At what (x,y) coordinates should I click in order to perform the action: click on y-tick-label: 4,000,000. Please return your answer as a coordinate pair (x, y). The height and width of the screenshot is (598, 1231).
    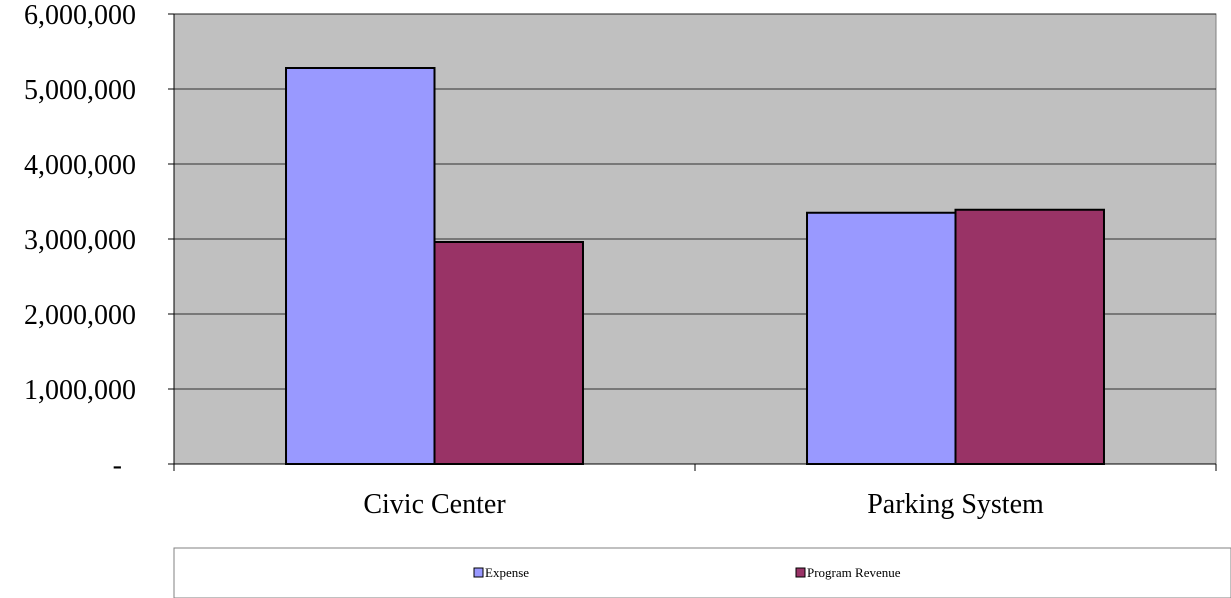
    Looking at the image, I should click on (80, 165).